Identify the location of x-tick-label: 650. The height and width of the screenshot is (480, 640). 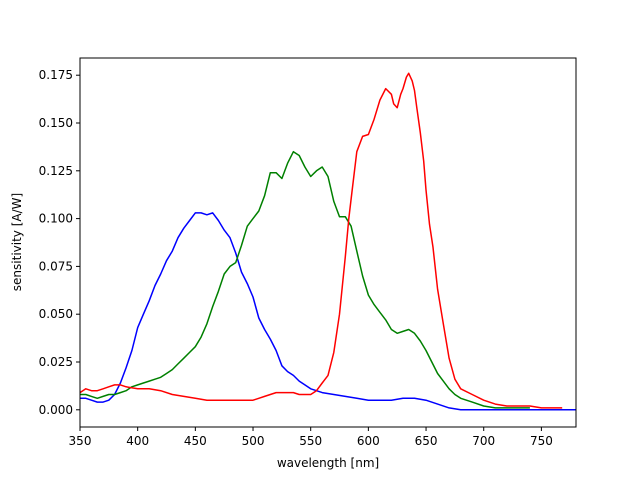
(426, 441).